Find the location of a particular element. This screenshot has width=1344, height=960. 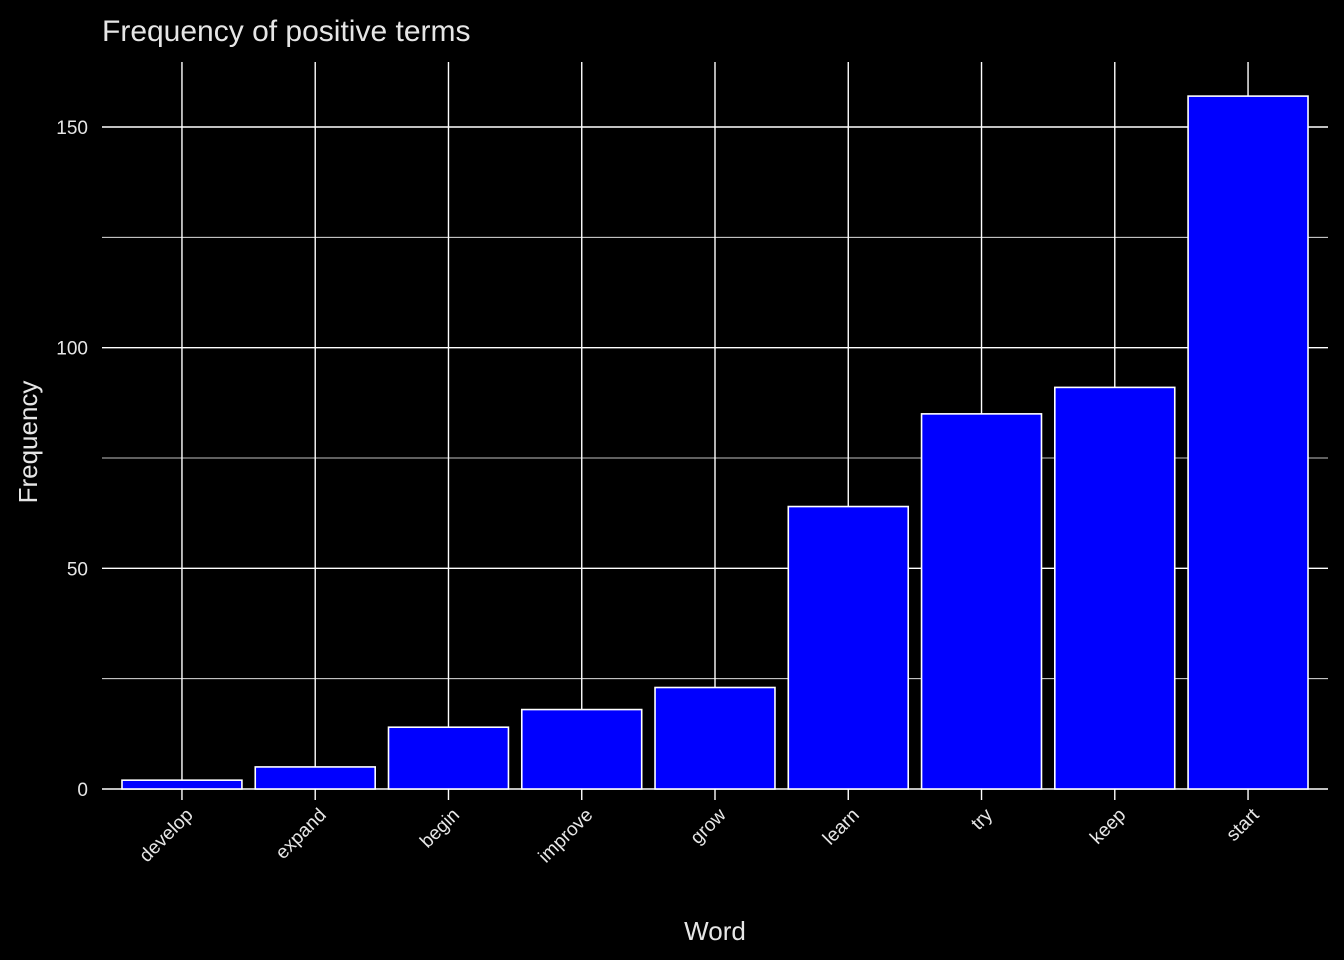

bar-start is located at coordinates (1248, 442).